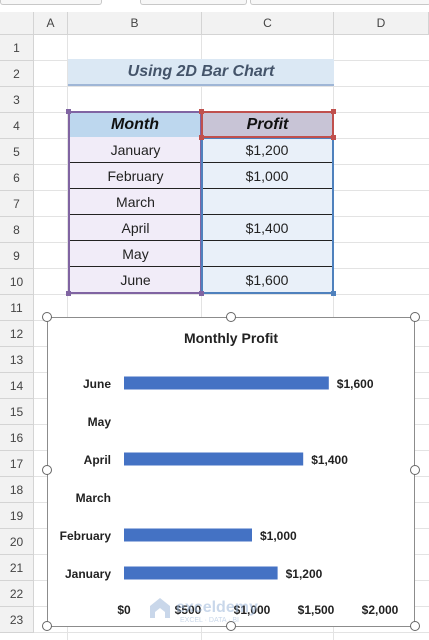 This screenshot has width=429, height=640. I want to click on category-label: March, so click(93, 498).